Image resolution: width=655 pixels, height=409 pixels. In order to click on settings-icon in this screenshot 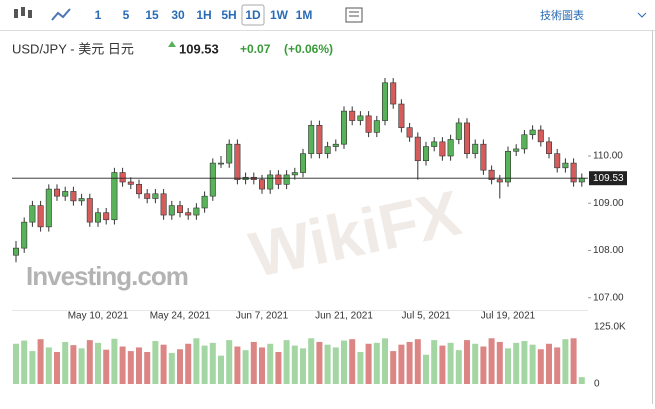, I will do `click(354, 15)`.